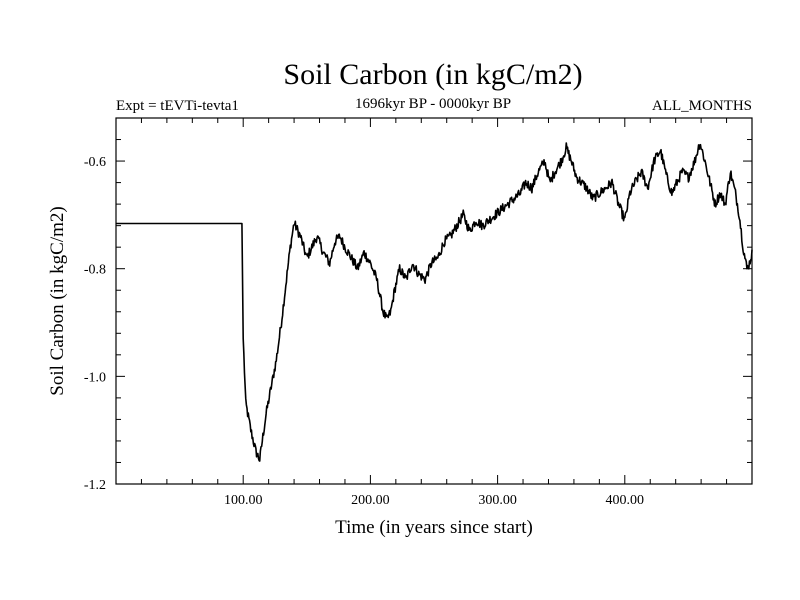 Image resolution: width=800 pixels, height=600 pixels. I want to click on chart-title: Soil Carbon (in kgC/m2), so click(432, 74).